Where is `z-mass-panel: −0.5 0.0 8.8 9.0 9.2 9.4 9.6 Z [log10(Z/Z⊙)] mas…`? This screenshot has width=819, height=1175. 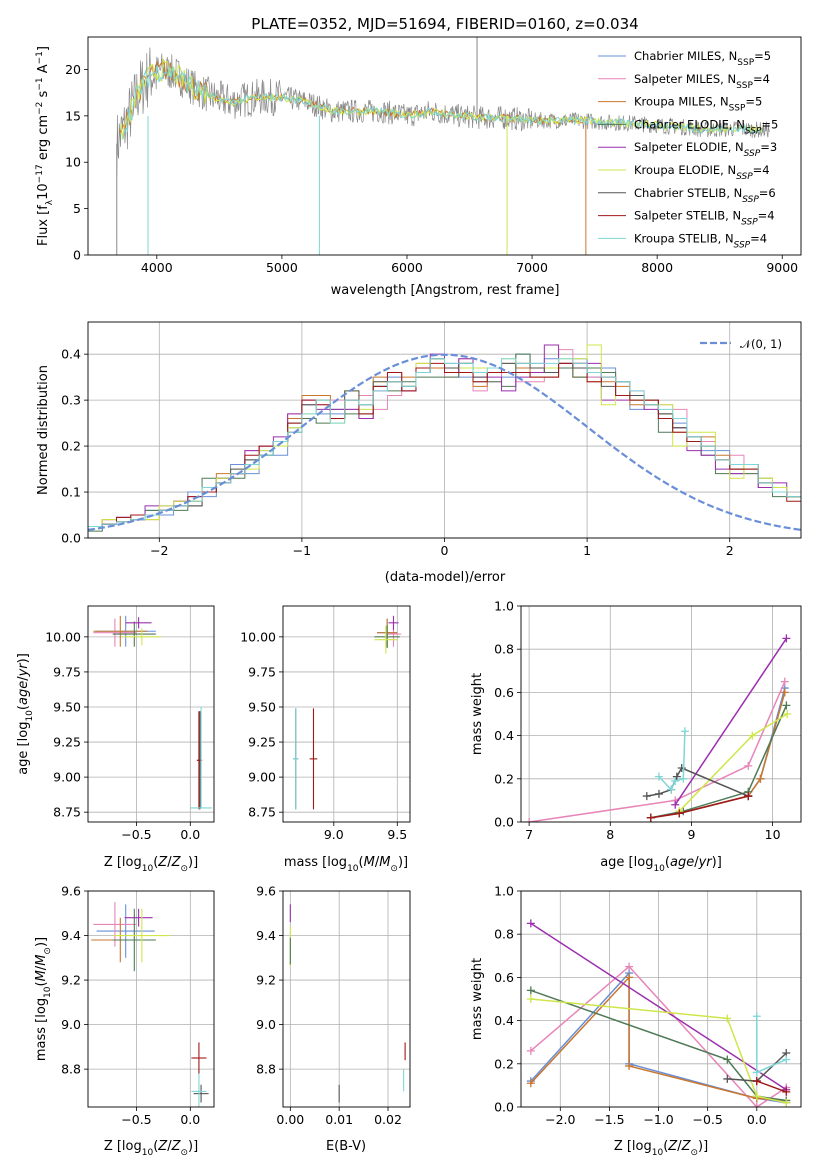 z-mass-panel: −0.5 0.0 8.8 9.0 9.2 9.4 9.6 Z [log10(Z/Z⊙)] mas… is located at coordinates (124, 1021).